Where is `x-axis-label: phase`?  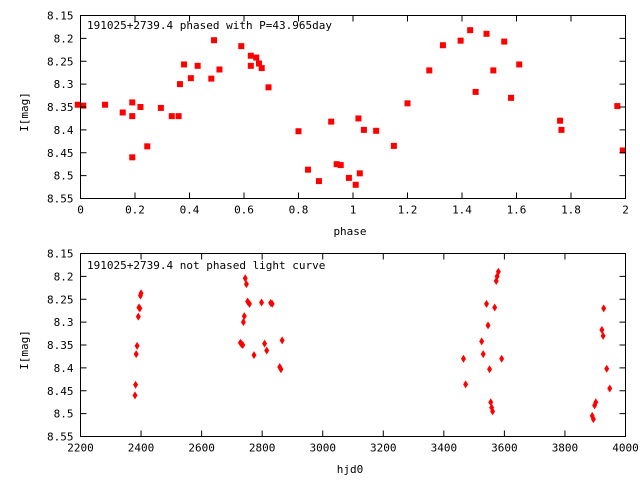
x-axis-label: phase is located at coordinates (349, 231).